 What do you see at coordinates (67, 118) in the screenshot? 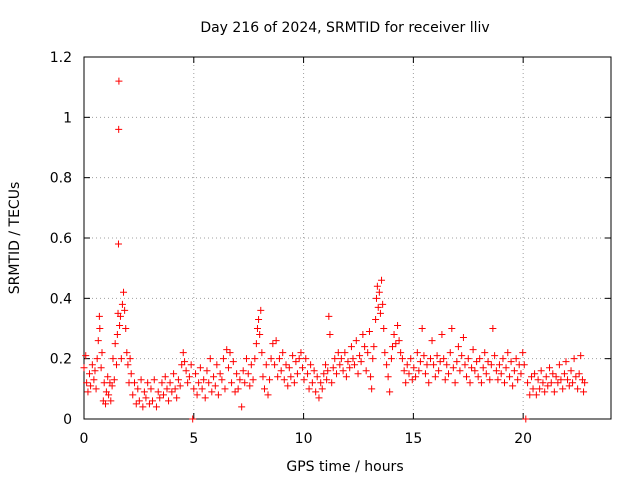
I see `y-tick-label: 1` at bounding box center [67, 118].